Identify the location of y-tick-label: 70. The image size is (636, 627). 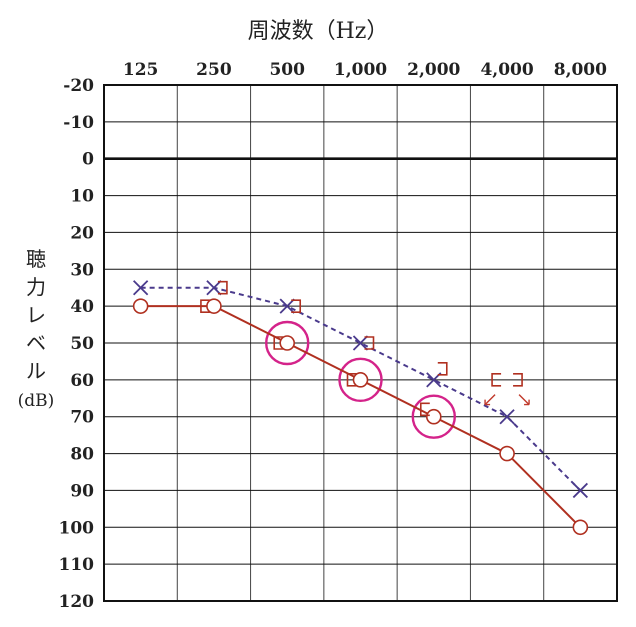
(82, 418).